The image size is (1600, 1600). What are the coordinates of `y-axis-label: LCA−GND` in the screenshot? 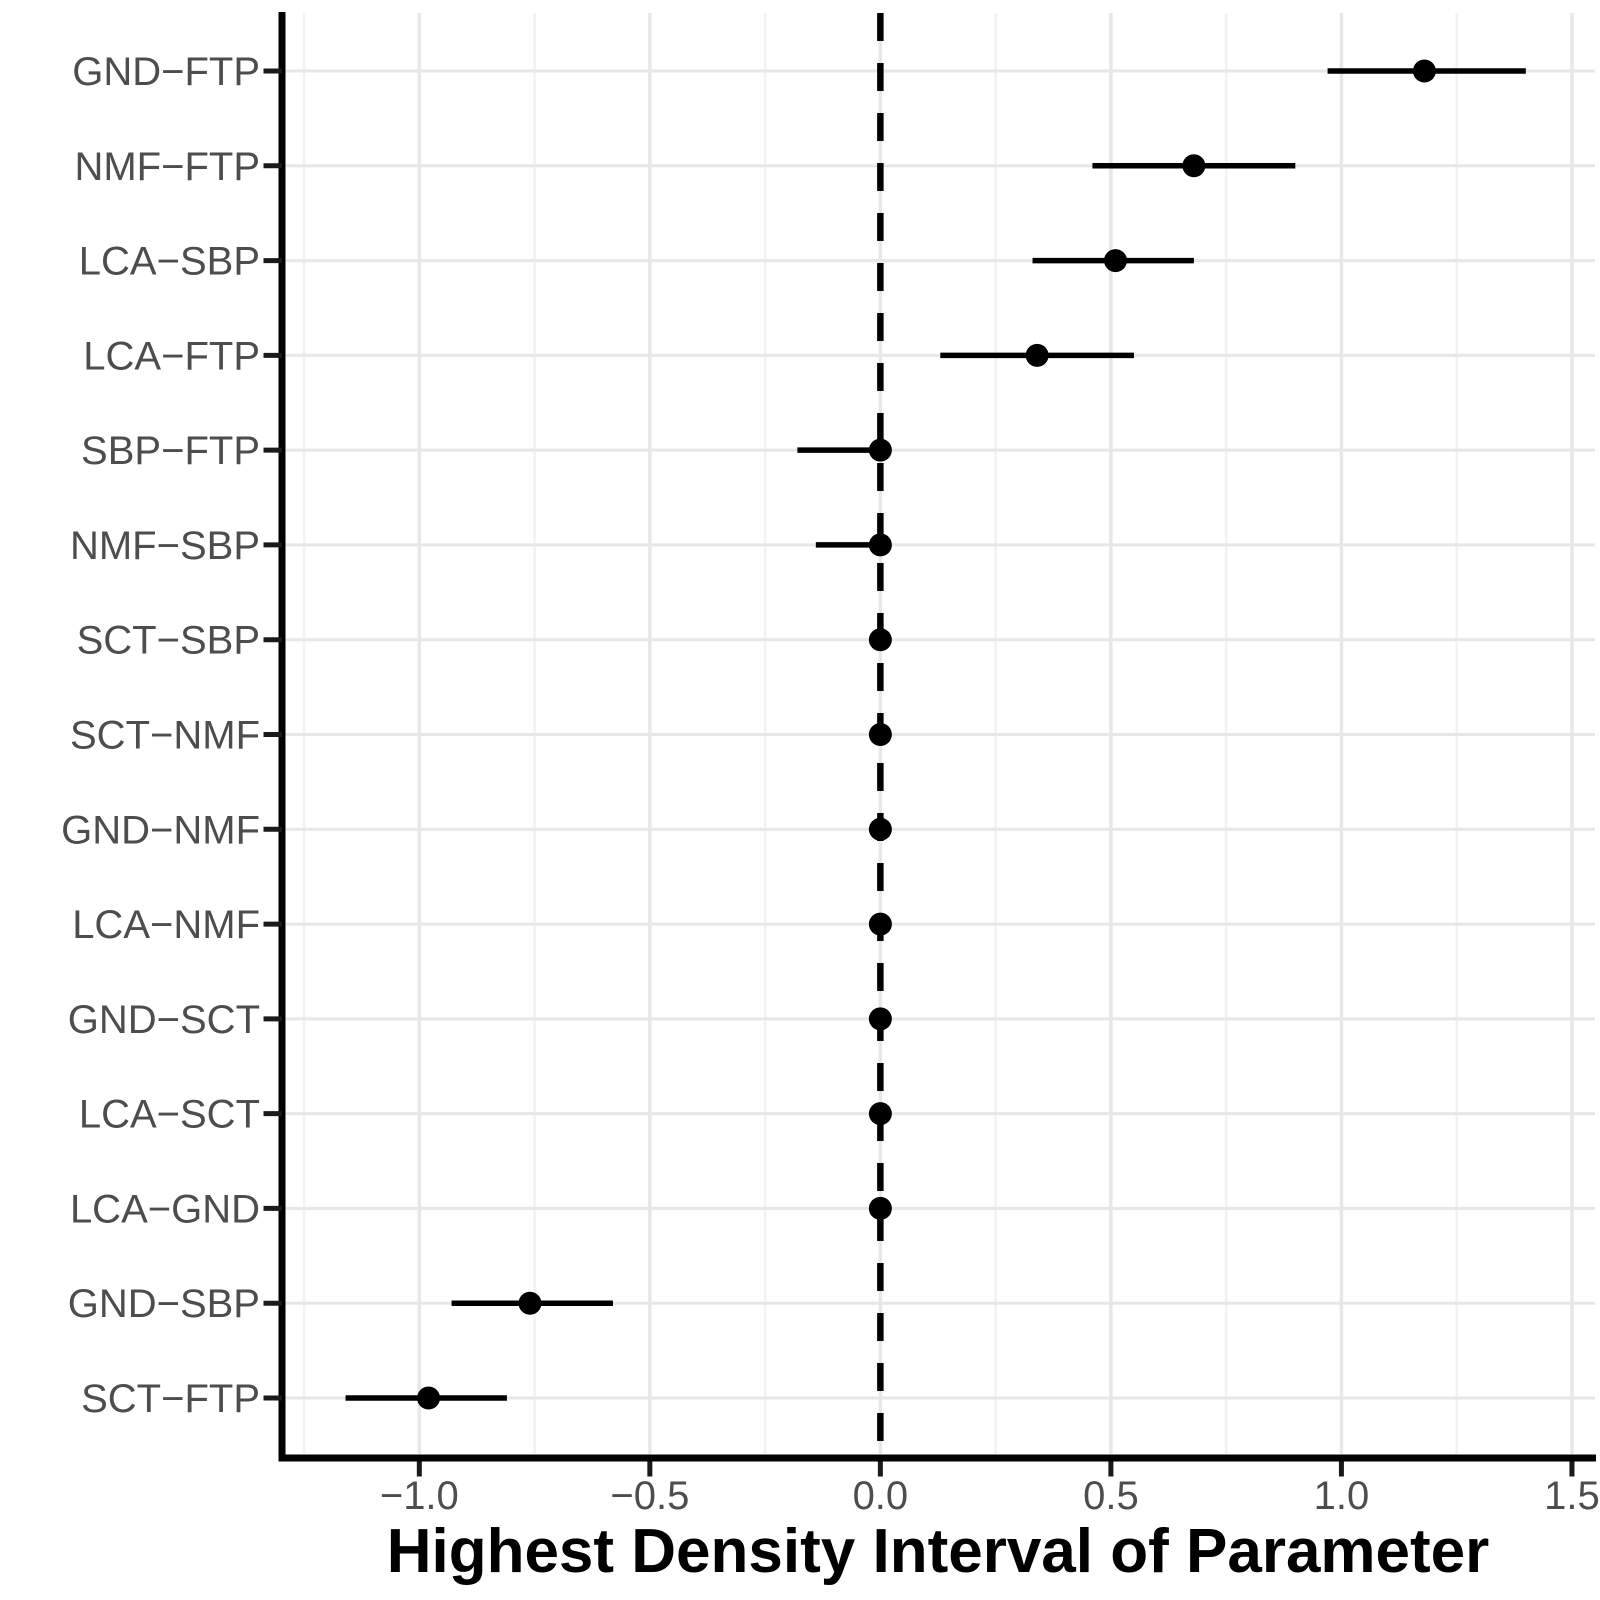 It's located at (165, 1209).